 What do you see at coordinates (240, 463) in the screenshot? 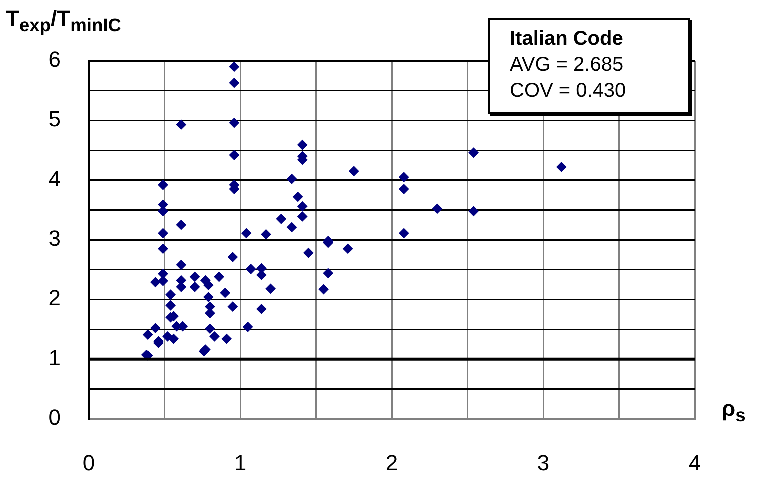
I see `x-tick-label: 1` at bounding box center [240, 463].